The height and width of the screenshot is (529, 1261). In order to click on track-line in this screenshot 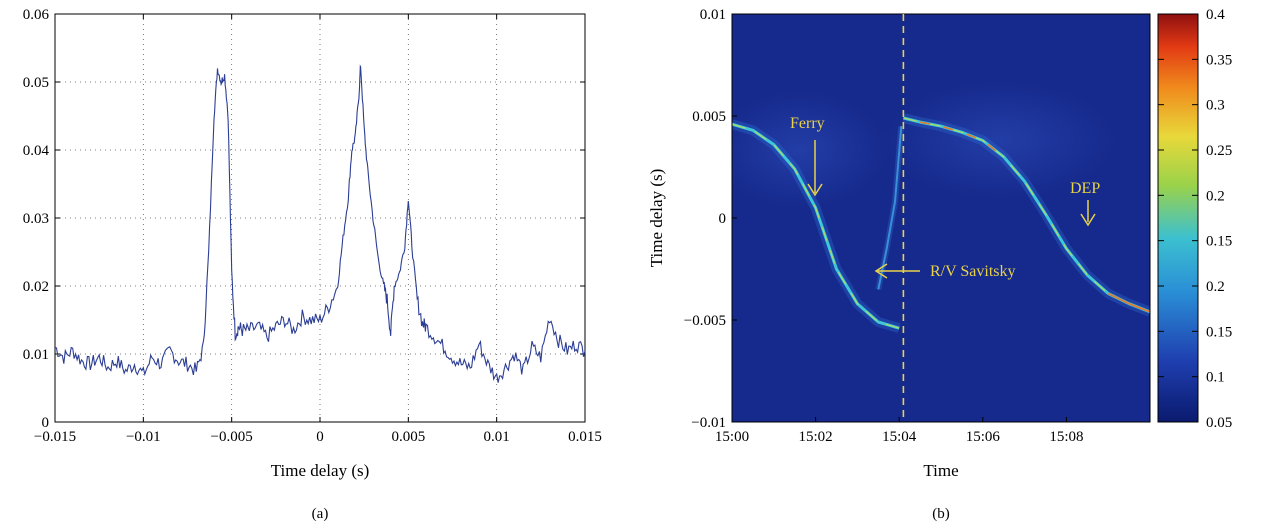, I will do `click(890, 208)`.